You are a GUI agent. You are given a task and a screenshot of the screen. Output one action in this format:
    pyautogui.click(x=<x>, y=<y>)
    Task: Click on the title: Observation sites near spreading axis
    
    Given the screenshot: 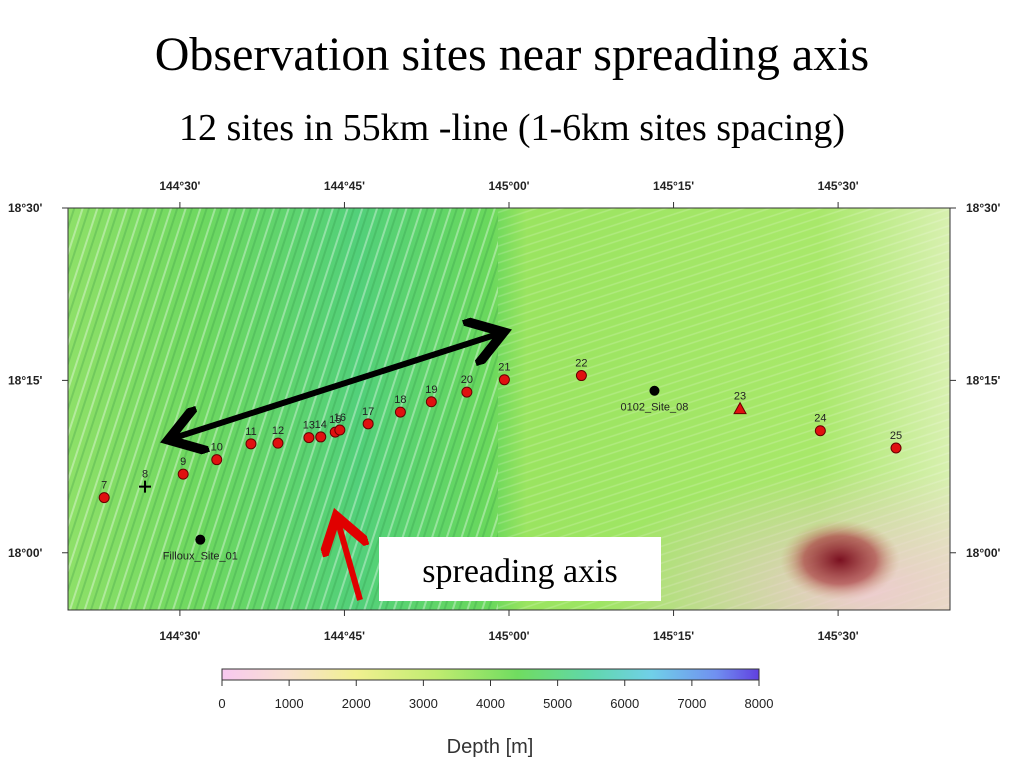 What is the action you would take?
    pyautogui.click(x=512, y=54)
    